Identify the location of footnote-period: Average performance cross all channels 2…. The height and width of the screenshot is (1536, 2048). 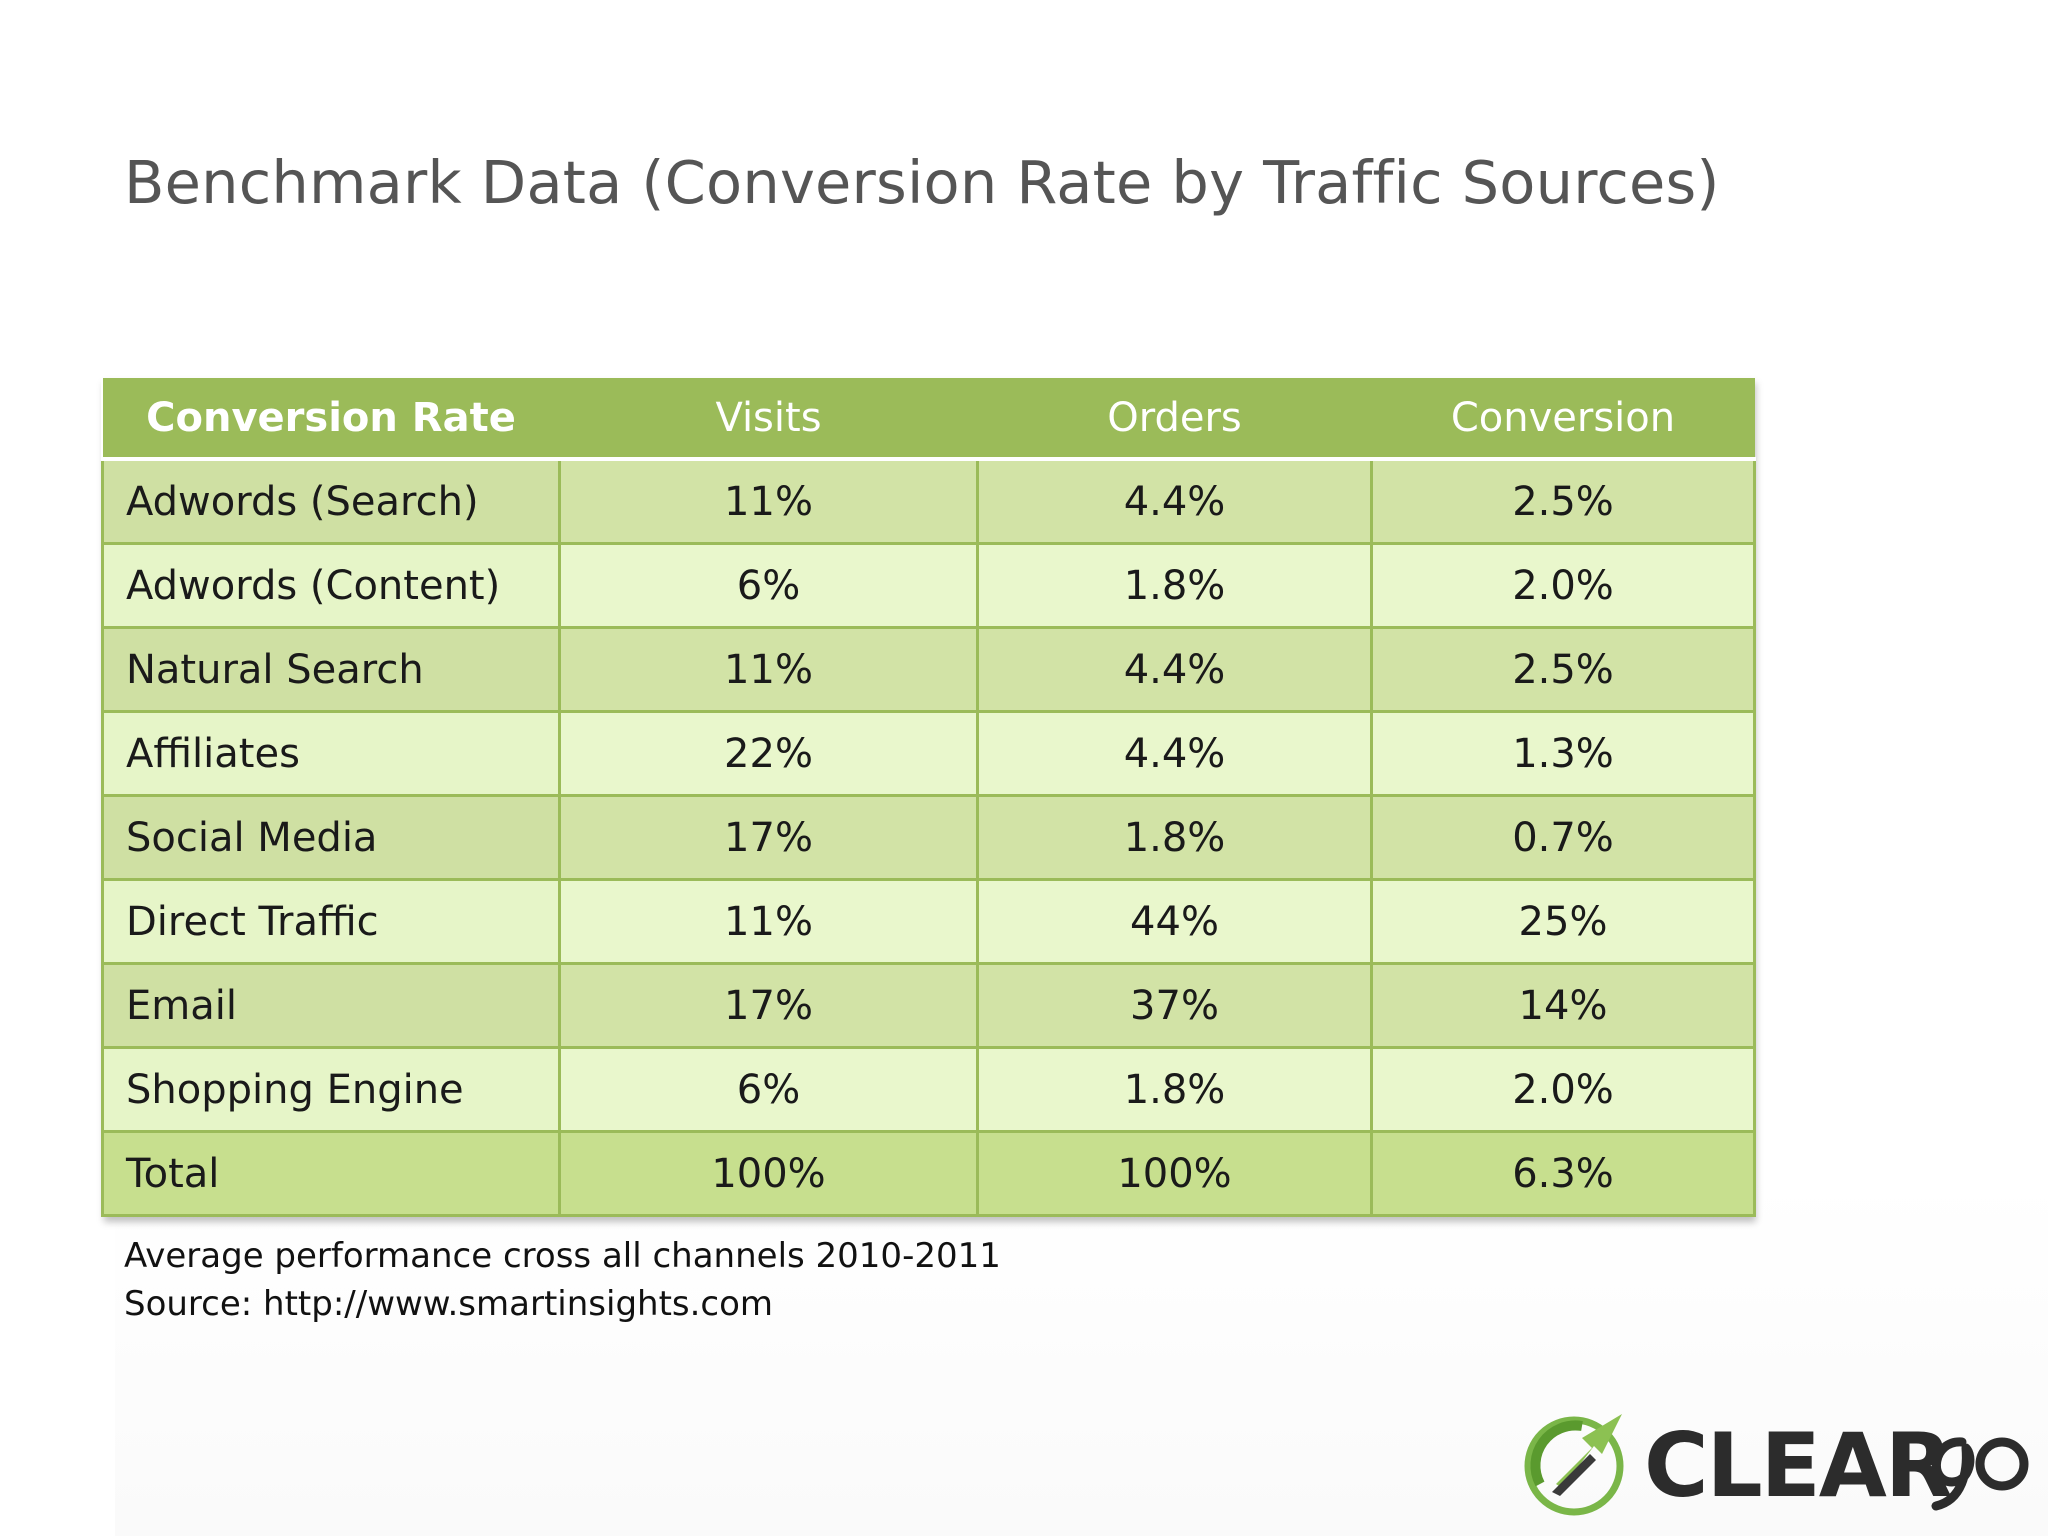
(562, 1256).